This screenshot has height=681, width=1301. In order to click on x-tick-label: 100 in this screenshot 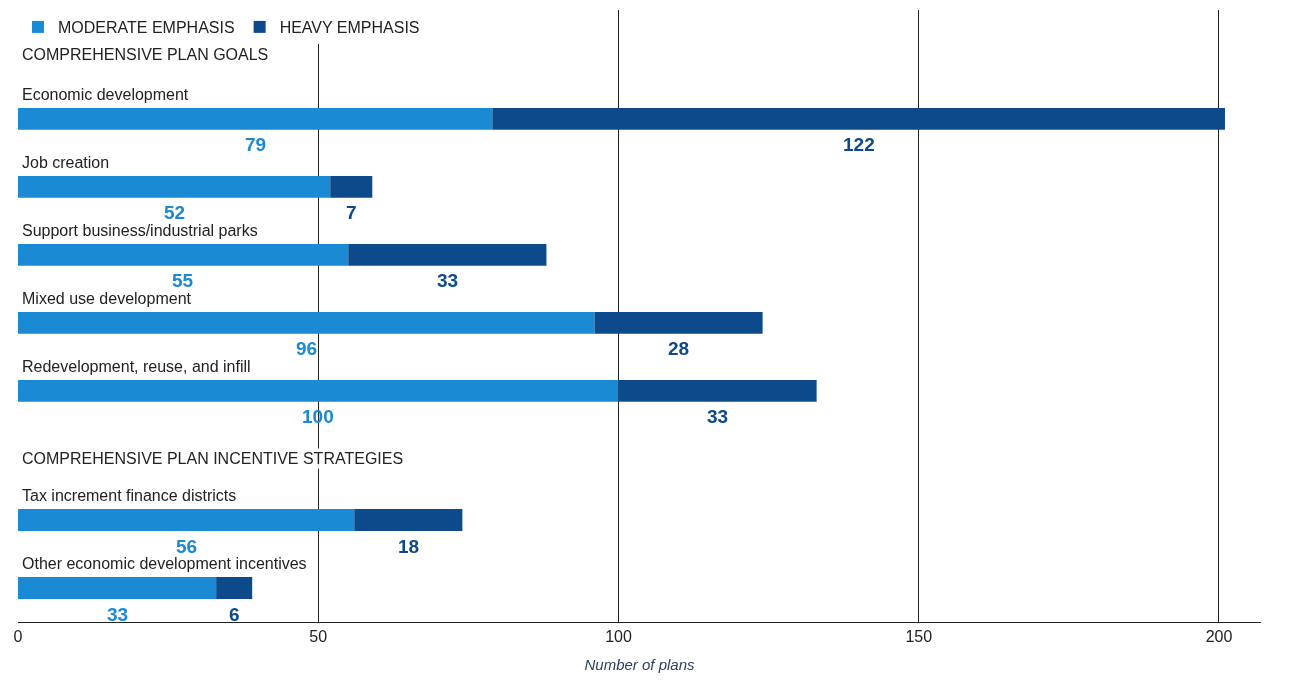, I will do `click(618, 637)`.